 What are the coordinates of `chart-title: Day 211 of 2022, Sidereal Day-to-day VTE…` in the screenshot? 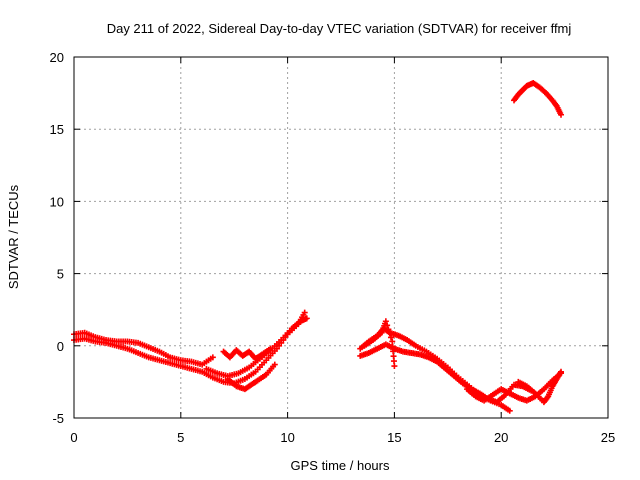 It's located at (339, 28).